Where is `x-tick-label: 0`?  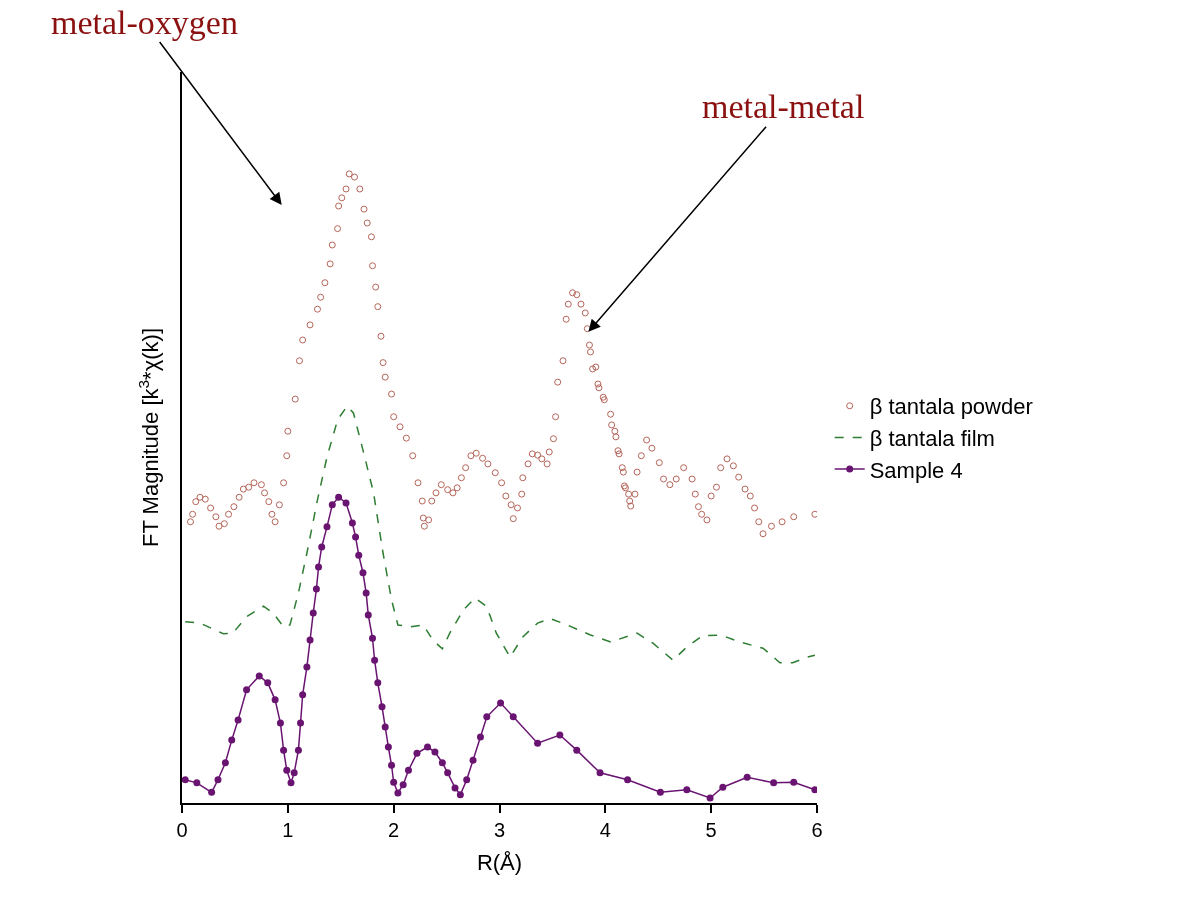
x-tick-label: 0 is located at coordinates (182, 830).